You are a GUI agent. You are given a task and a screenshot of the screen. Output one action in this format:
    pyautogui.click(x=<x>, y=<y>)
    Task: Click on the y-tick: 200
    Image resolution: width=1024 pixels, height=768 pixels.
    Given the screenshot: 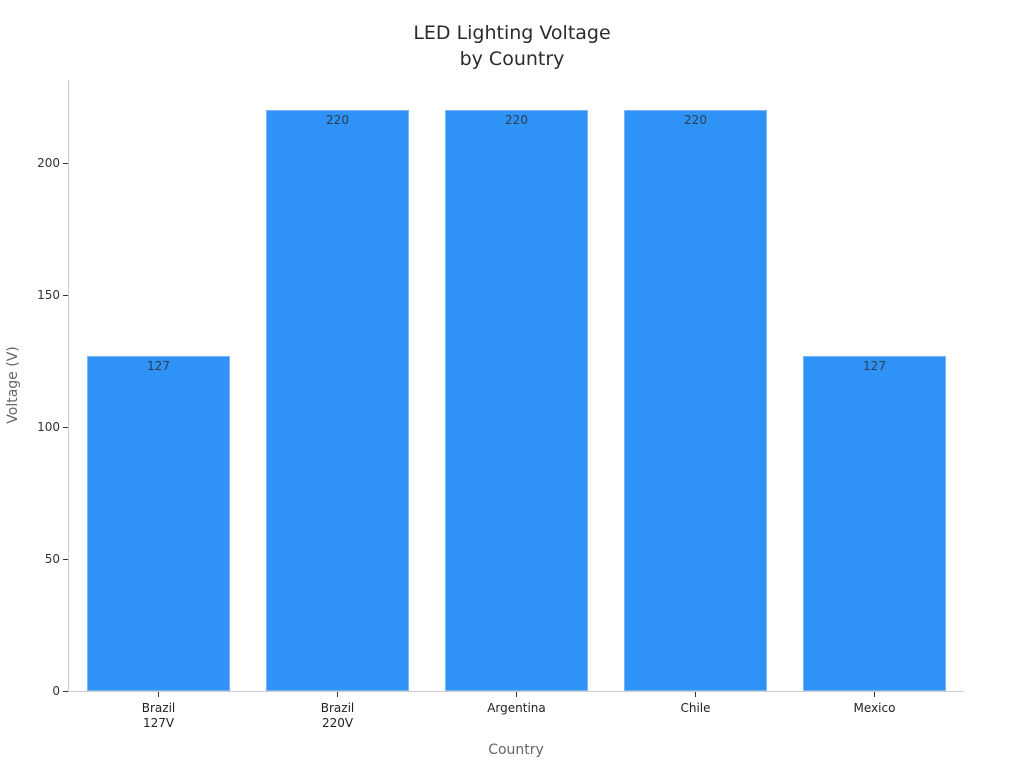 What is the action you would take?
    pyautogui.click(x=34, y=163)
    